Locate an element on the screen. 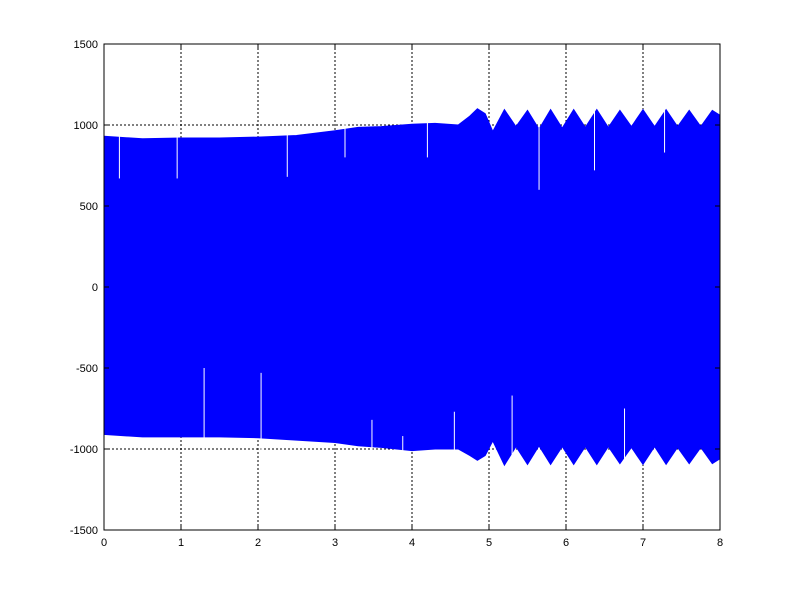 The width and height of the screenshot is (800, 600). y-tick-label: 1000 is located at coordinates (86, 126).